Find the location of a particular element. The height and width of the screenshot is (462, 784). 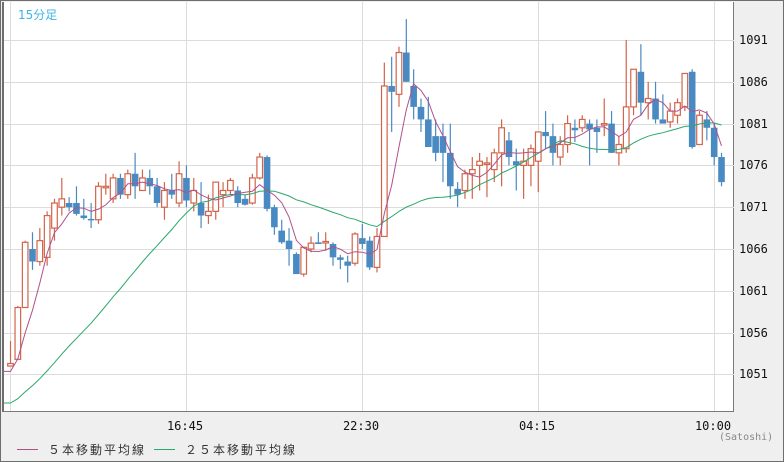

x-tick-label: 10:00 is located at coordinates (713, 426).